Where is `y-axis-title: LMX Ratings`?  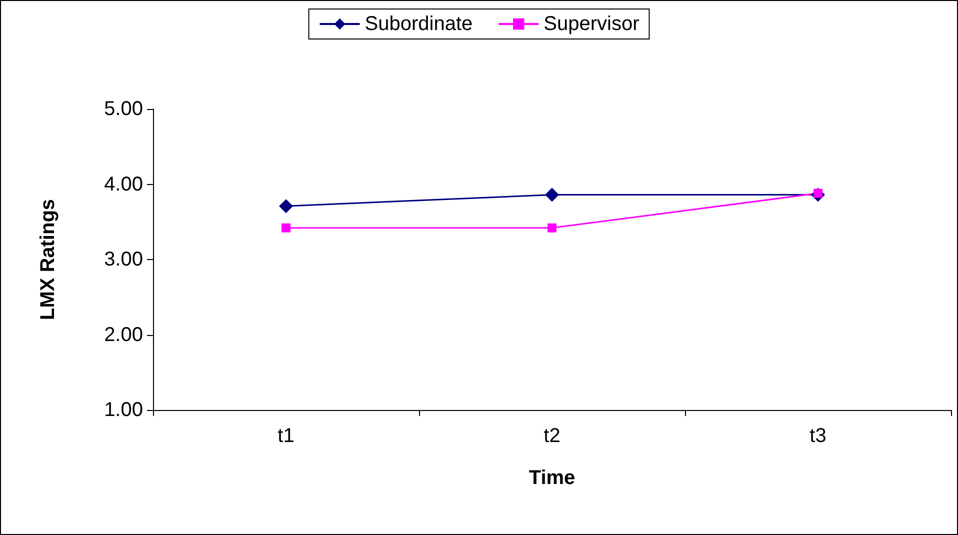
y-axis-title: LMX Ratings is located at coordinates (48, 259).